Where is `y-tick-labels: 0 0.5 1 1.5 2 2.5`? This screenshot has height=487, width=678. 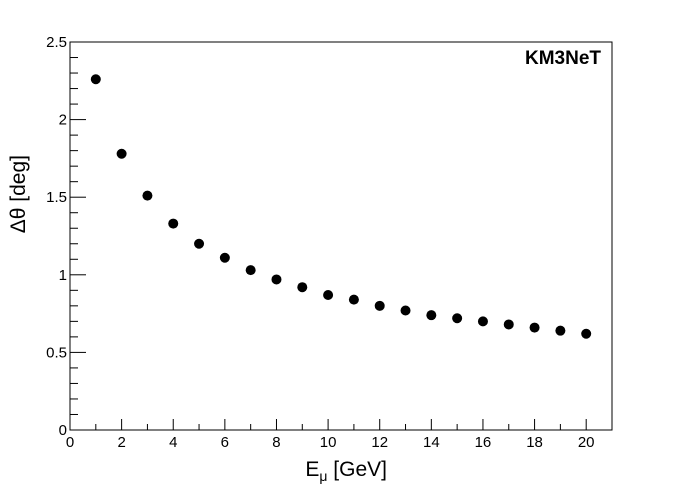 y-tick-labels: 0 0.5 1 1.5 2 2.5 is located at coordinates (56, 236).